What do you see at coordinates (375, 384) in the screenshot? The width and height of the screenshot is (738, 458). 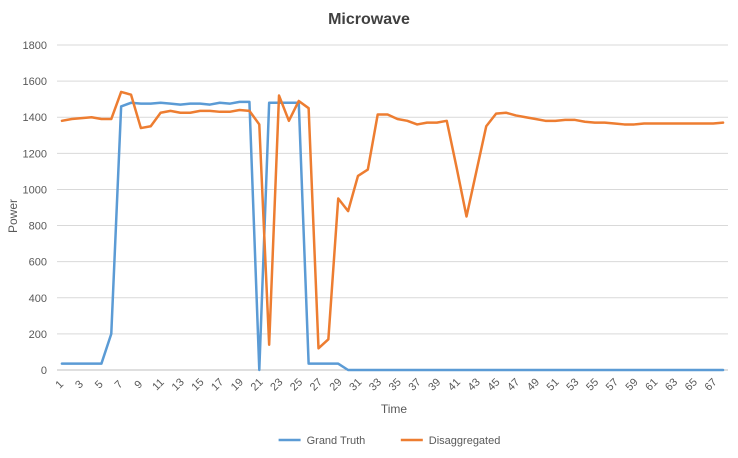 I see `x-tick-label: 33` at bounding box center [375, 384].